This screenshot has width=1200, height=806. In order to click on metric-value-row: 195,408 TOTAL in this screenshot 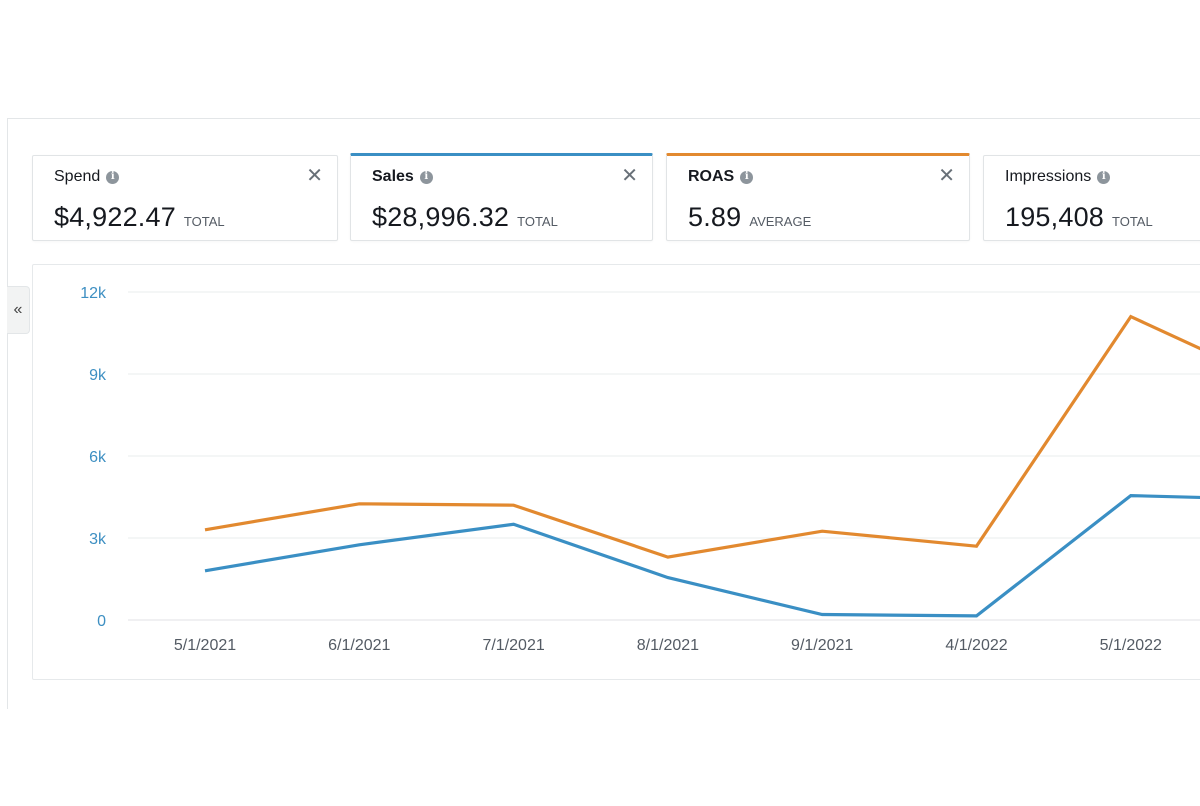, I will do `click(1079, 217)`.